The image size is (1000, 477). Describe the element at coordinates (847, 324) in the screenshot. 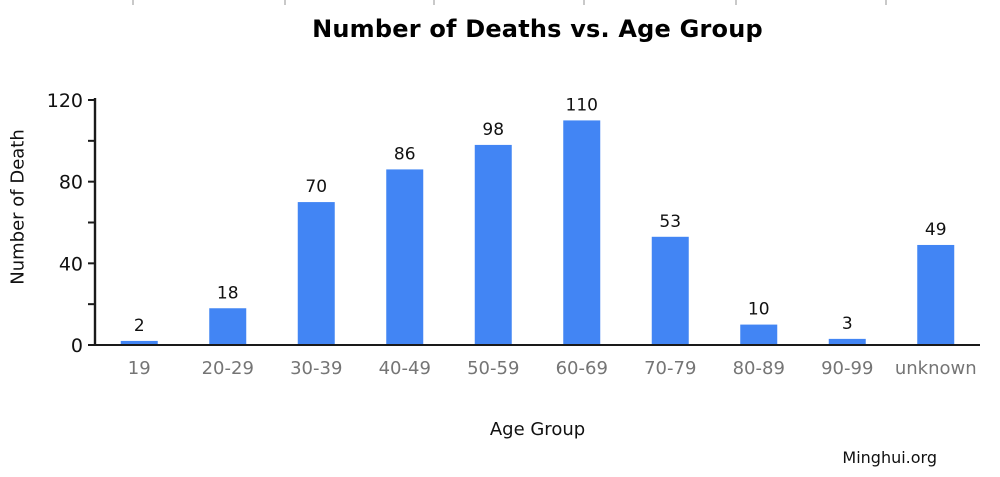

I see `bar-value-label: 3` at that location.